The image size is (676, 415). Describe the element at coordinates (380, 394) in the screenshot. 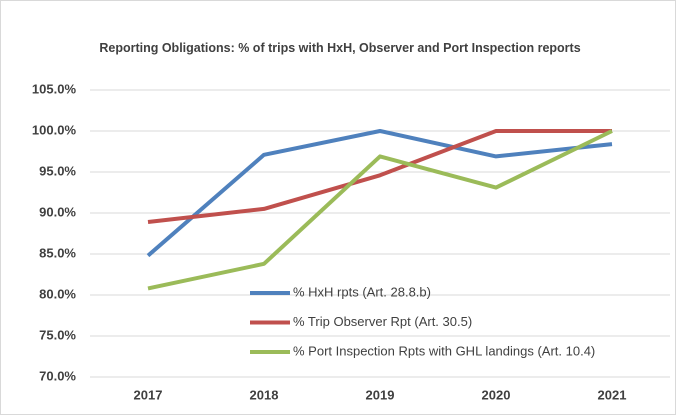

I see `x-tick-label: 2019` at that location.